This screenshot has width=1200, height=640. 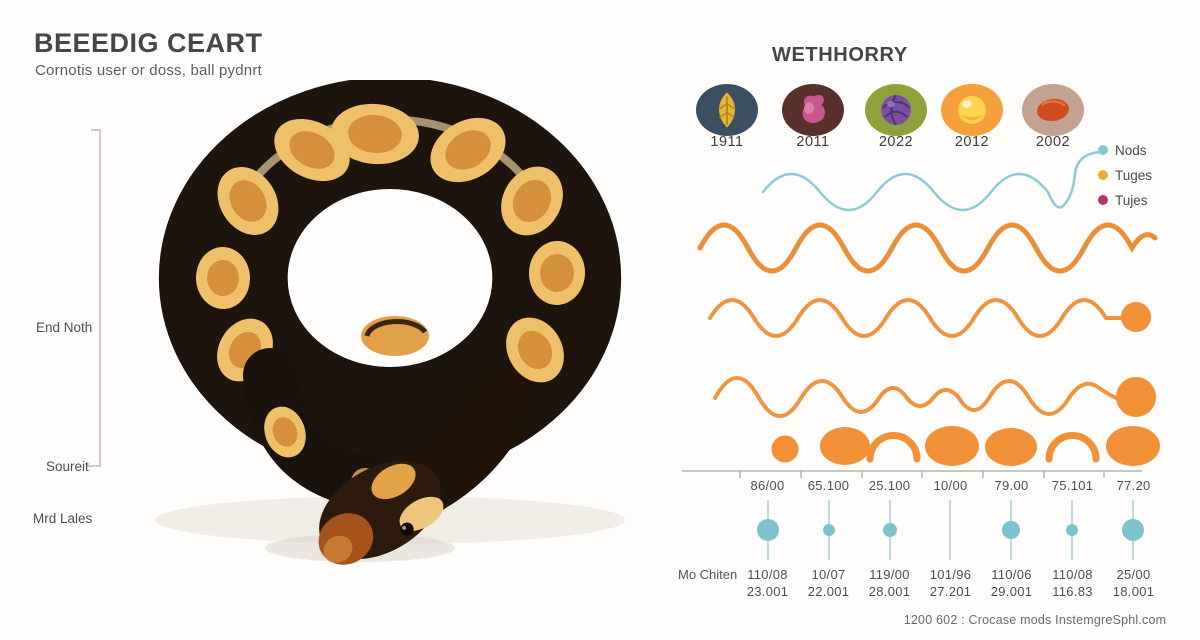 What do you see at coordinates (840, 55) in the screenshot?
I see `right-panel-title: WETHHORRY` at bounding box center [840, 55].